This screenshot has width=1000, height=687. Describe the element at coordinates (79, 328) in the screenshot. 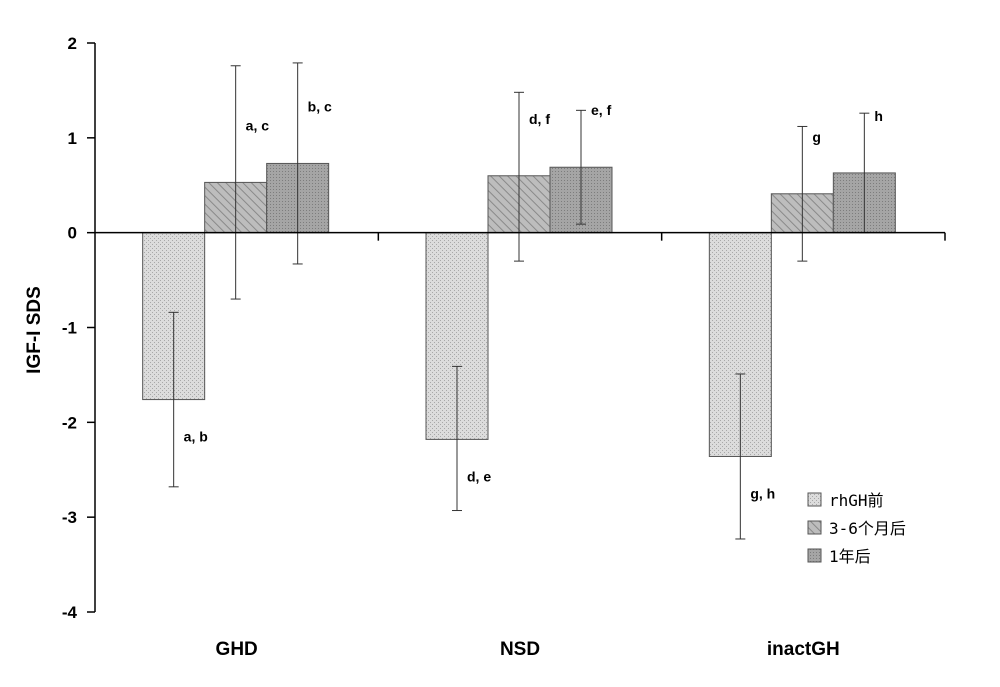

I see `y-axis: 2 1 0 -1 -2 -3 -4` at that location.